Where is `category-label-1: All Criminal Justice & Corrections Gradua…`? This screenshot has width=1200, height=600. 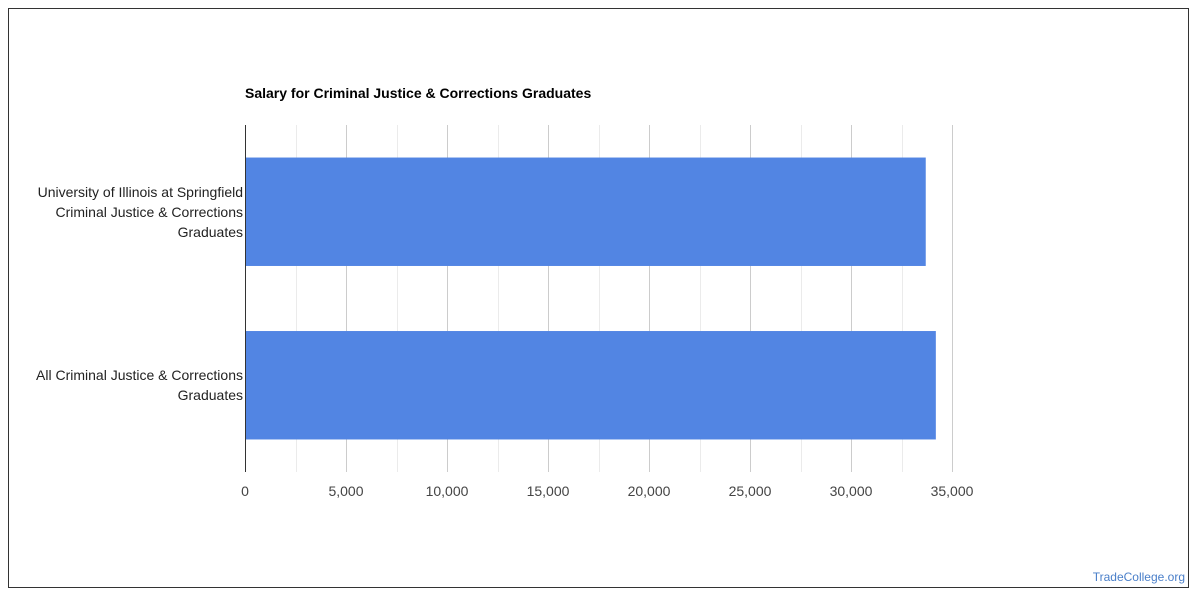 category-label-1: All Criminal Justice & Corrections Gradua… is located at coordinates (123, 385).